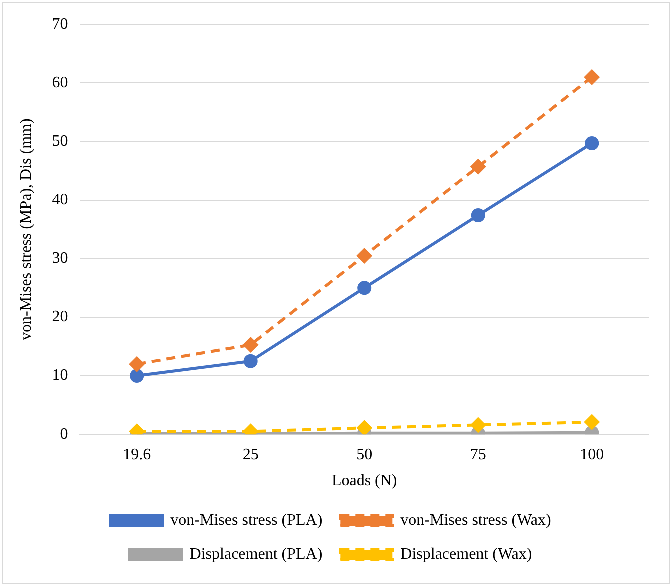 Image resolution: width=672 pixels, height=586 pixels. Describe the element at coordinates (476, 521) in the screenshot. I see `legend-label: von-Mises stress (Wax)` at that location.